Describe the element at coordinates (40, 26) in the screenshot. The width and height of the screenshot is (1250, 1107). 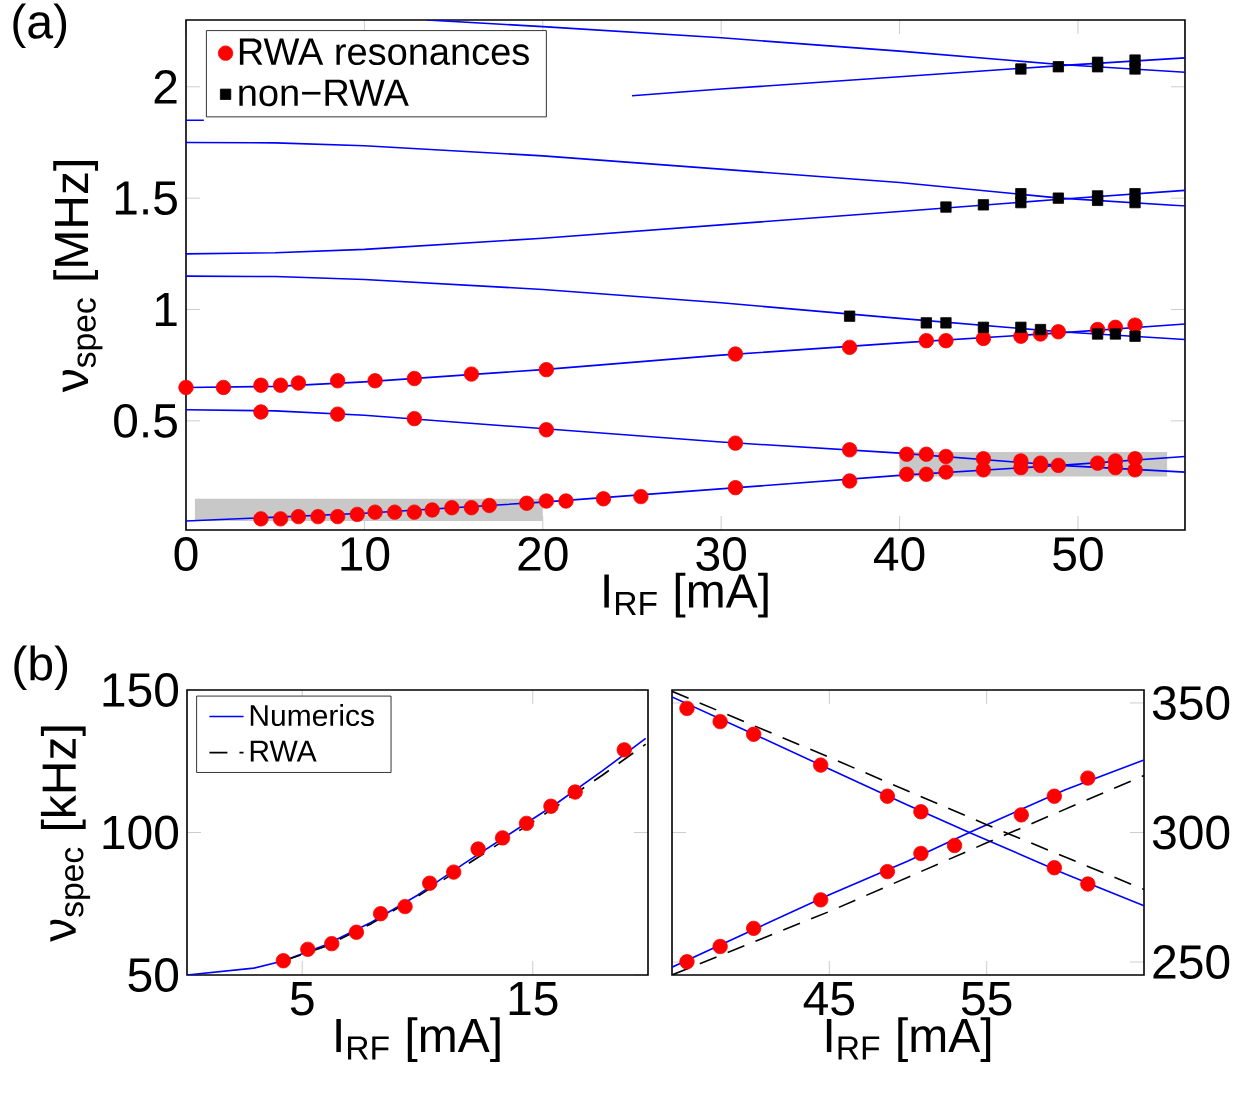
I see `text: (a)` at that location.